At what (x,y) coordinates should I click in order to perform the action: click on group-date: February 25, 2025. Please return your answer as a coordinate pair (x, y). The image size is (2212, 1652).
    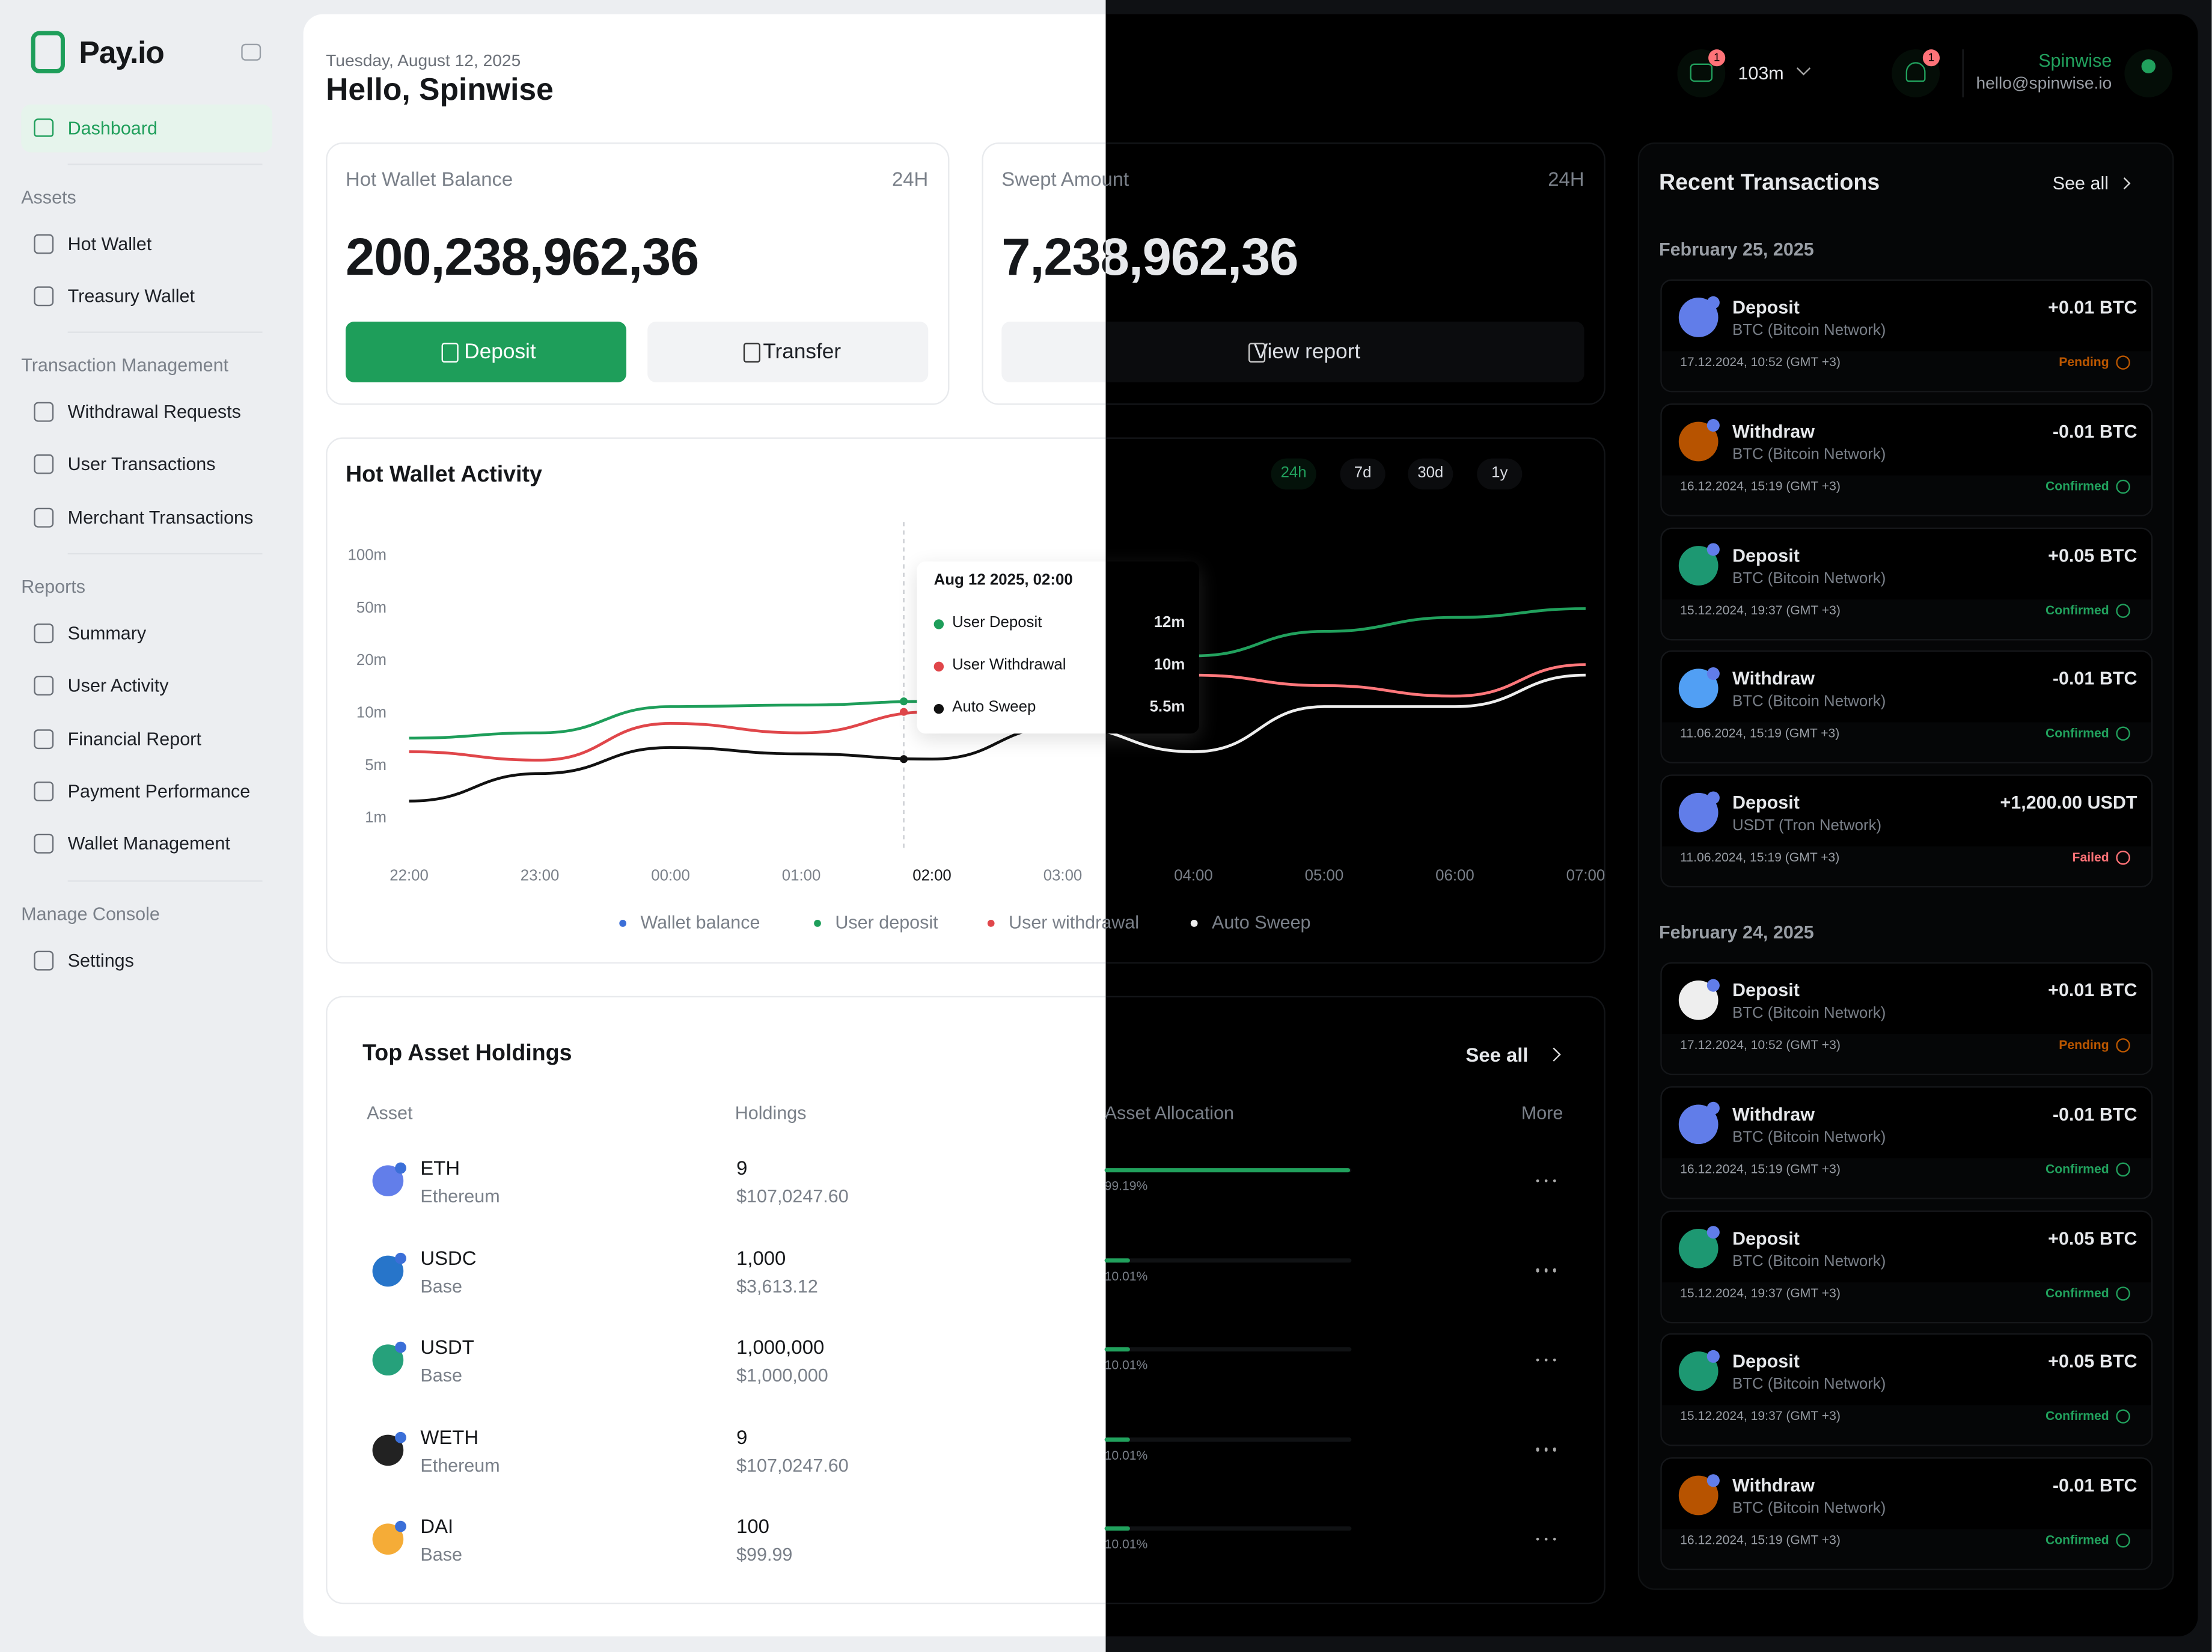
    Looking at the image, I should click on (1736, 249).